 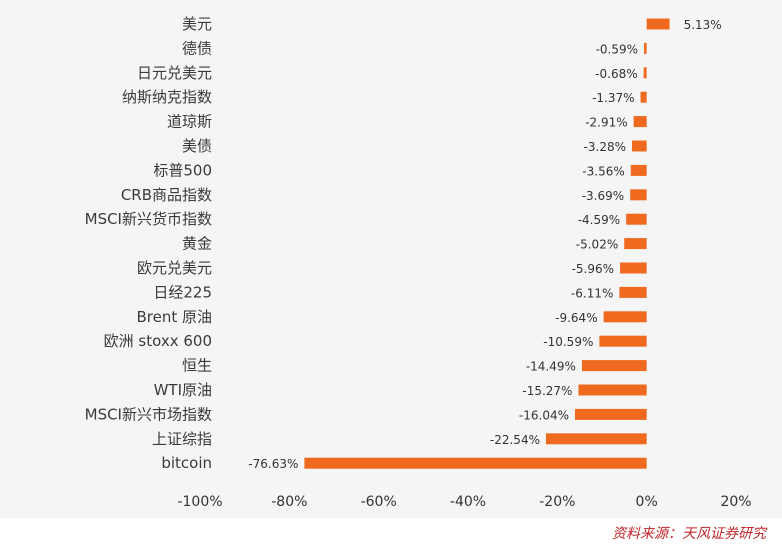 What do you see at coordinates (158, 341) in the screenshot?
I see `category-label-13: 欧洲 stoxx 600` at bounding box center [158, 341].